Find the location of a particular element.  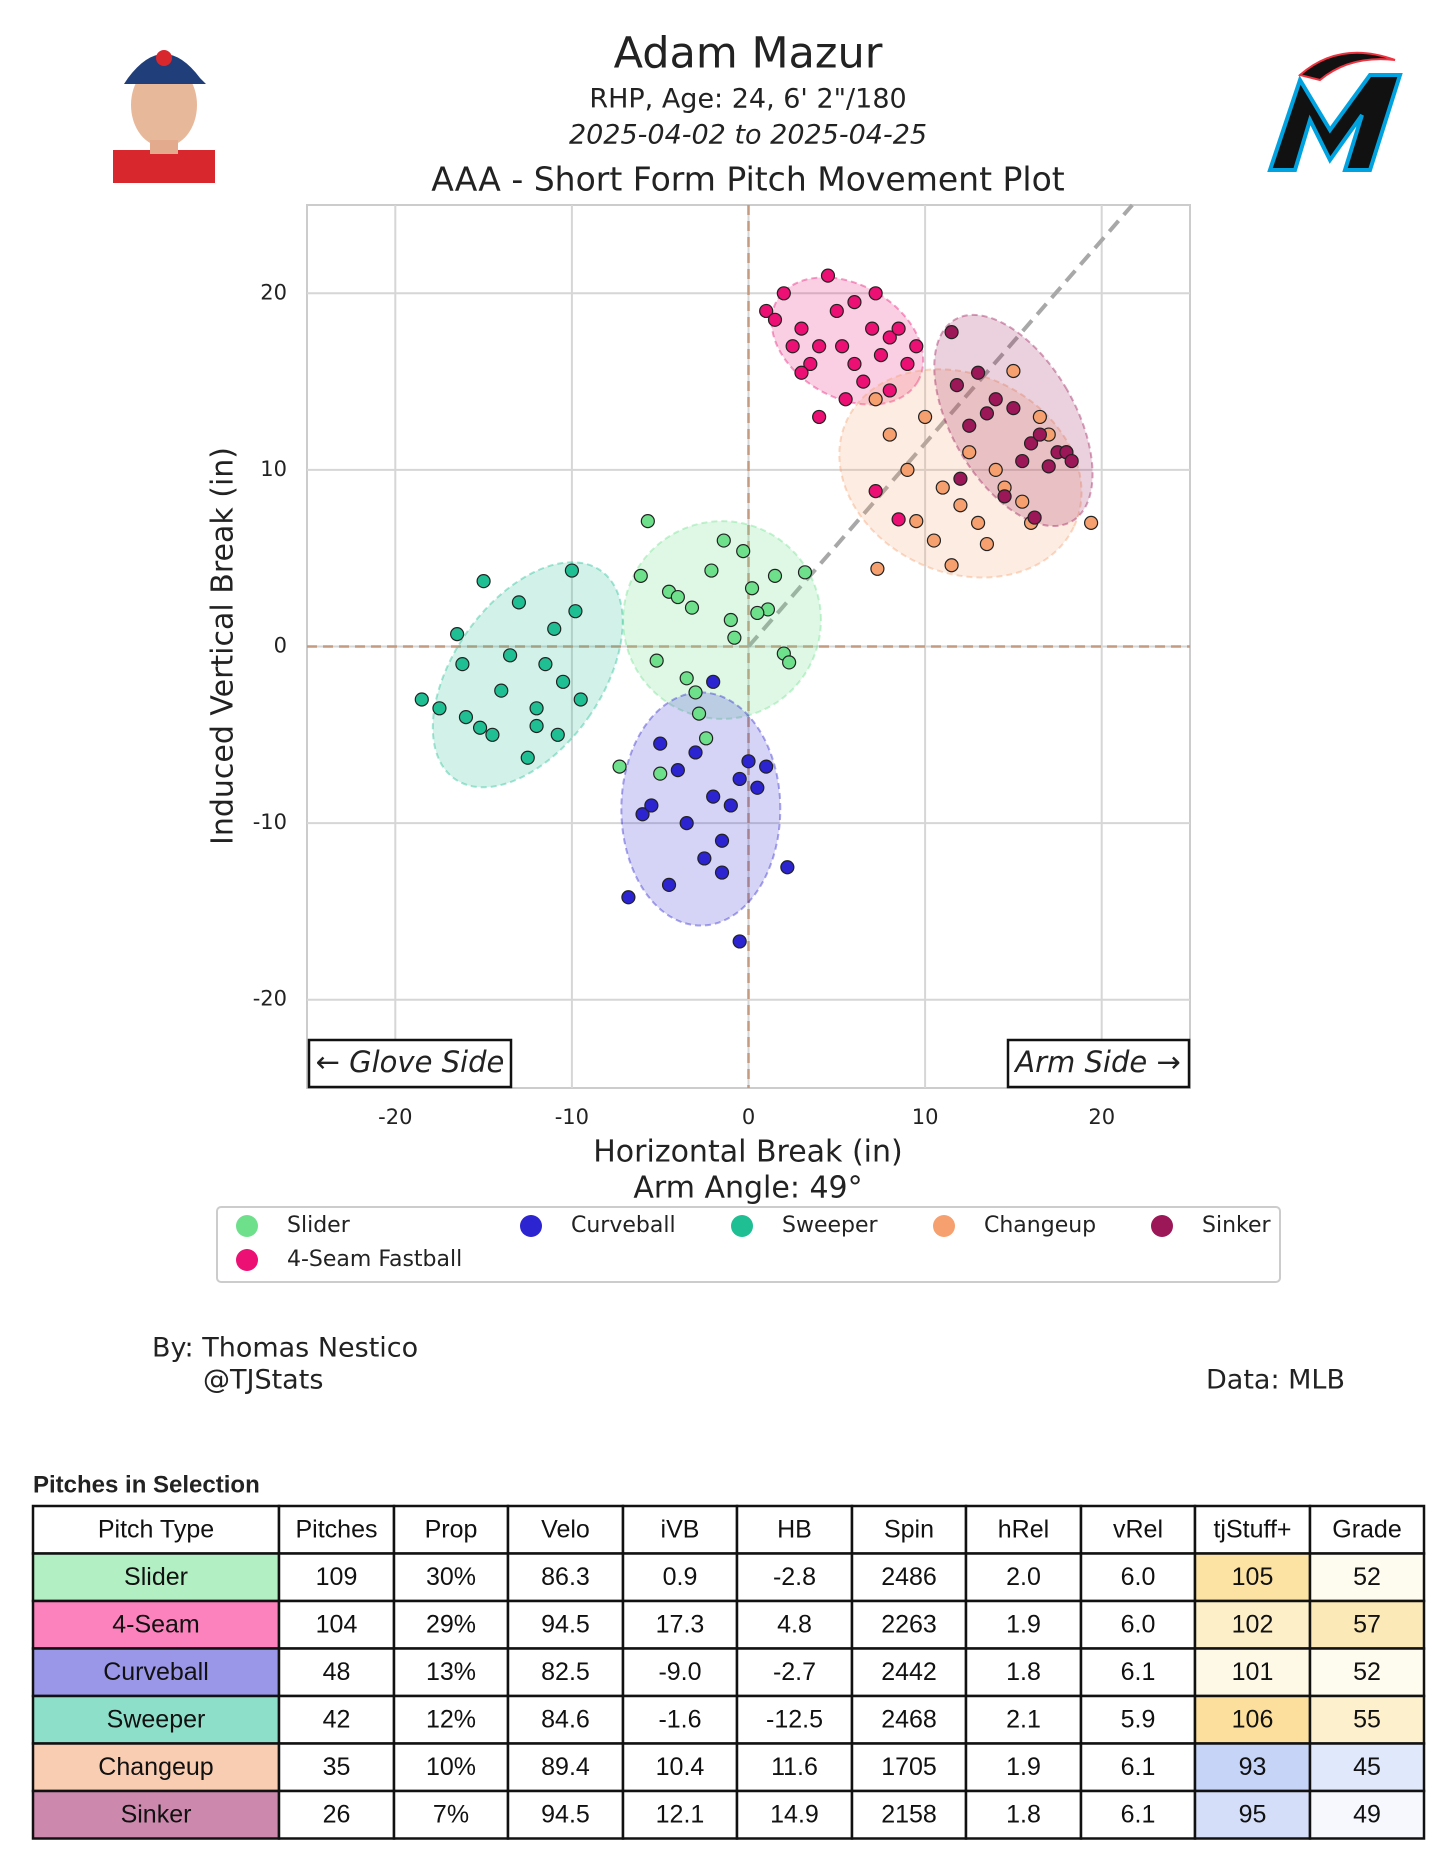

cell-text: 49 is located at coordinates (1367, 1814).